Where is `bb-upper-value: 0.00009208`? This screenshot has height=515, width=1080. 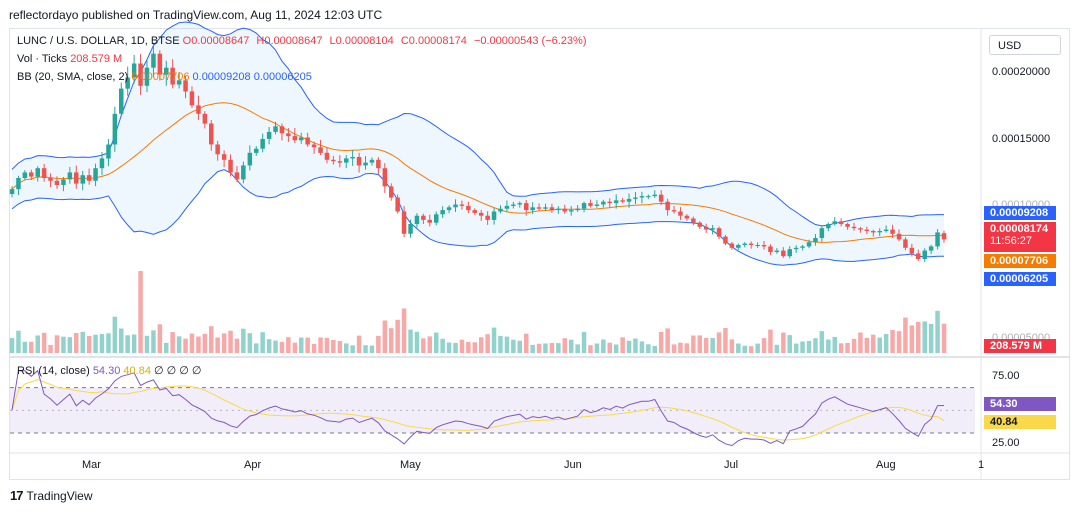 bb-upper-value: 0.00009208 is located at coordinates (221, 77).